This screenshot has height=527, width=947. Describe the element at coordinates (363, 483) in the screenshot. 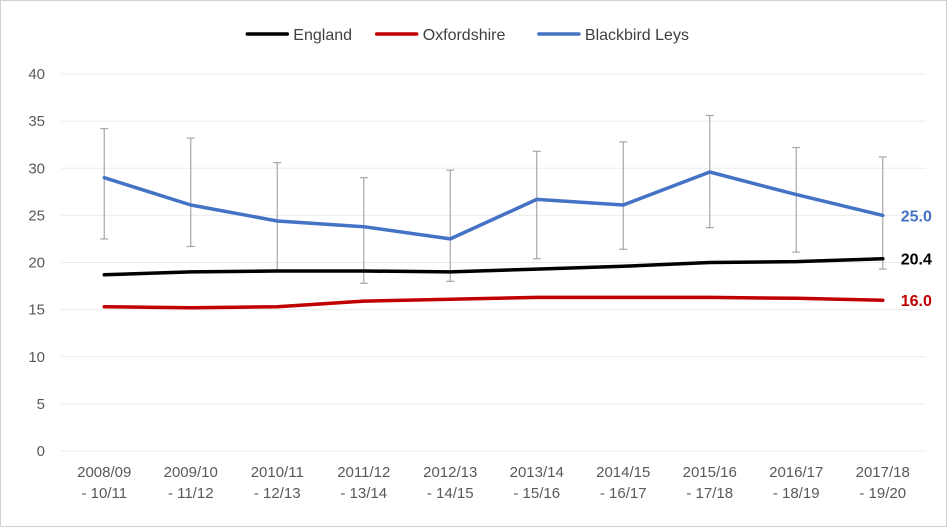

I see `x-tick-label-3: 2011/12 - 13/14` at that location.